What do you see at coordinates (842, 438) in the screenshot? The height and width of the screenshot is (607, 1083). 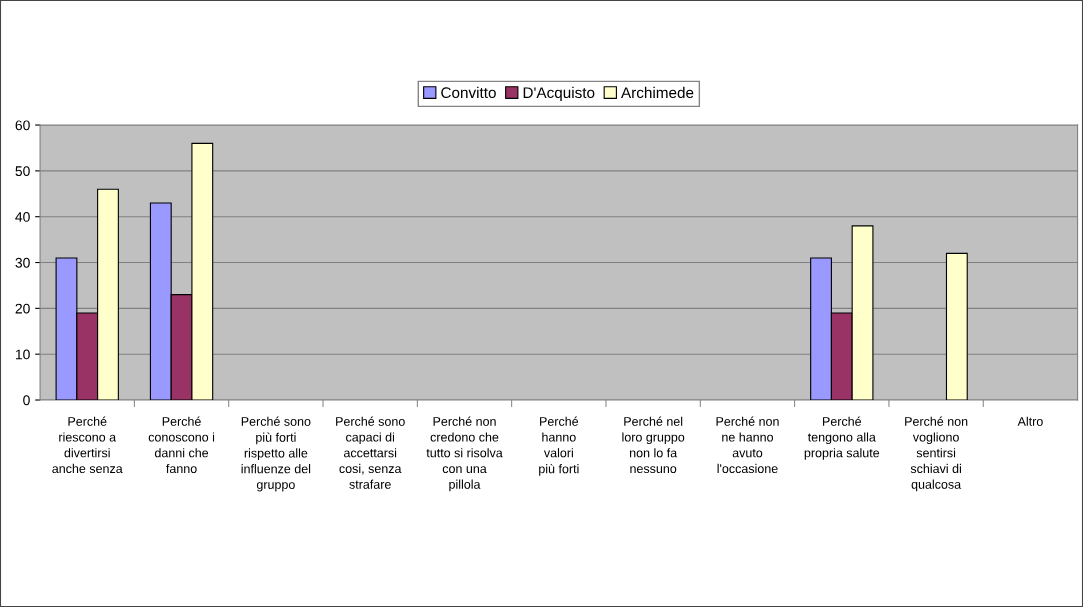 I see `x-tick-label: Perché tengono alla propria salute` at bounding box center [842, 438].